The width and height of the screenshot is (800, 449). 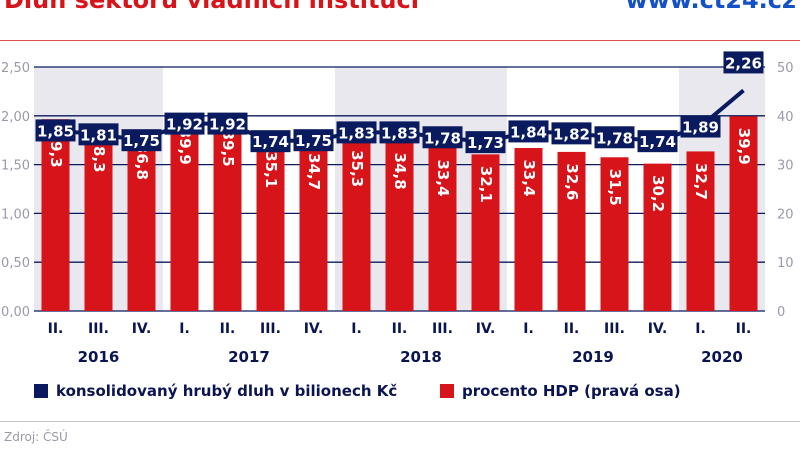 I want to click on legend-item-debt: konsolidovaný hrubý dluh v bilionech Kč, so click(x=215, y=391).